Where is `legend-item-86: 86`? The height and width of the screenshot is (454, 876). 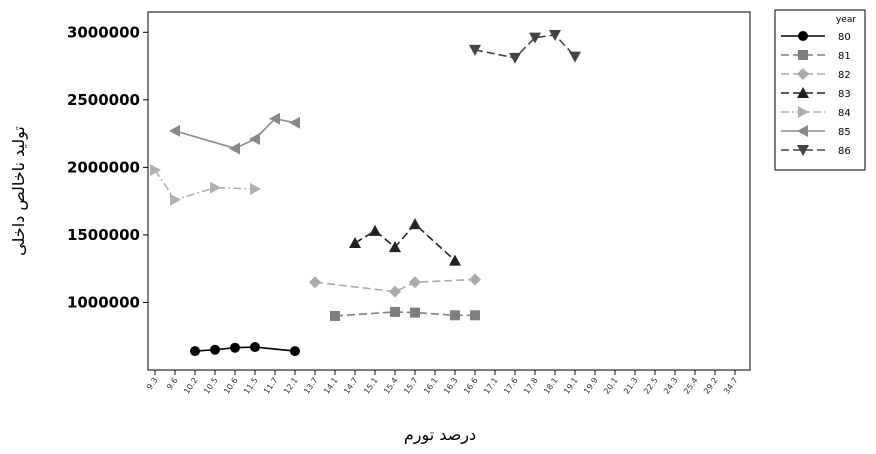
legend-item-86: 86 is located at coordinates (816, 151).